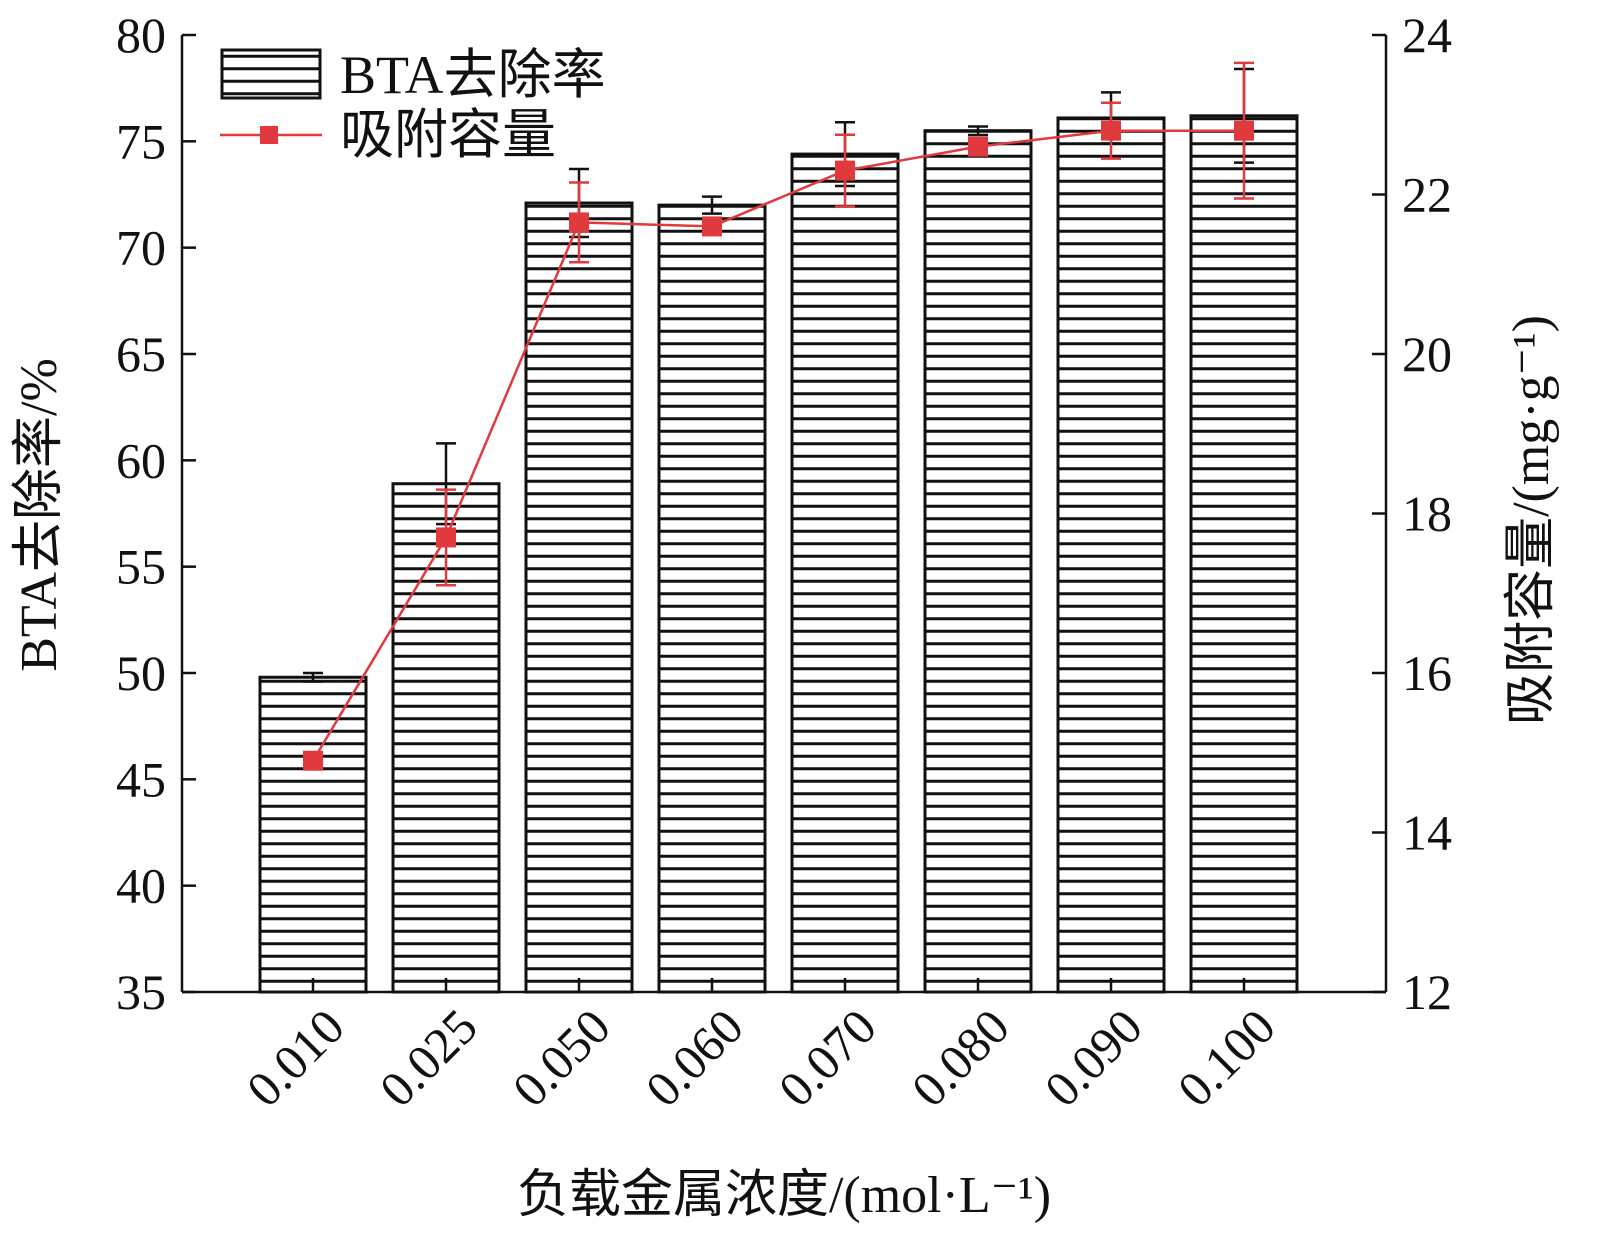 The width and height of the screenshot is (1598, 1258). Describe the element at coordinates (827, 1057) in the screenshot. I see `x-tick-label: 0.070` at that location.